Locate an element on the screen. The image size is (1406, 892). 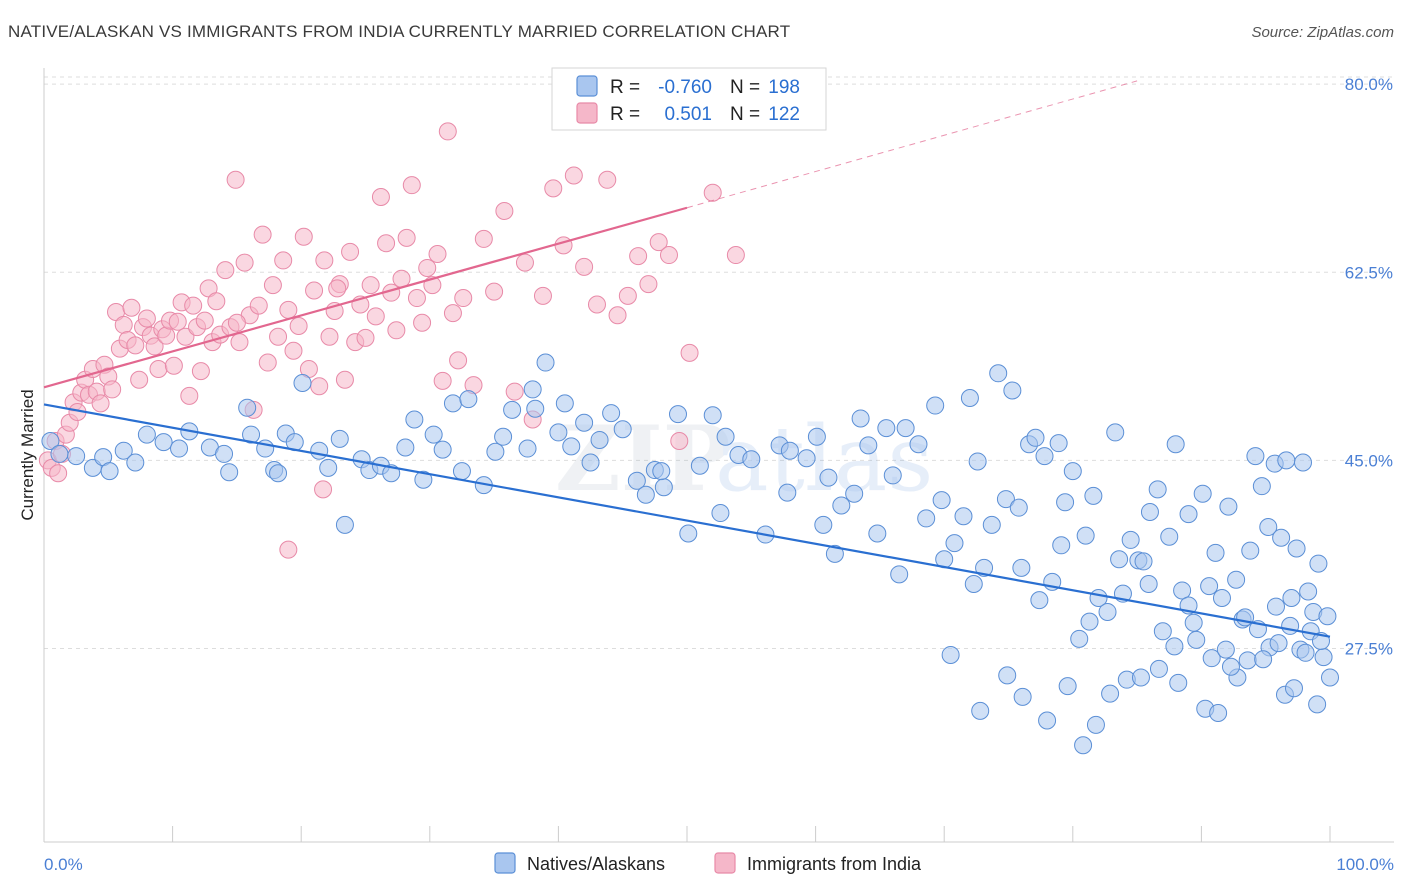
legend-n-value-pink: 122 is located at coordinates (784, 114).